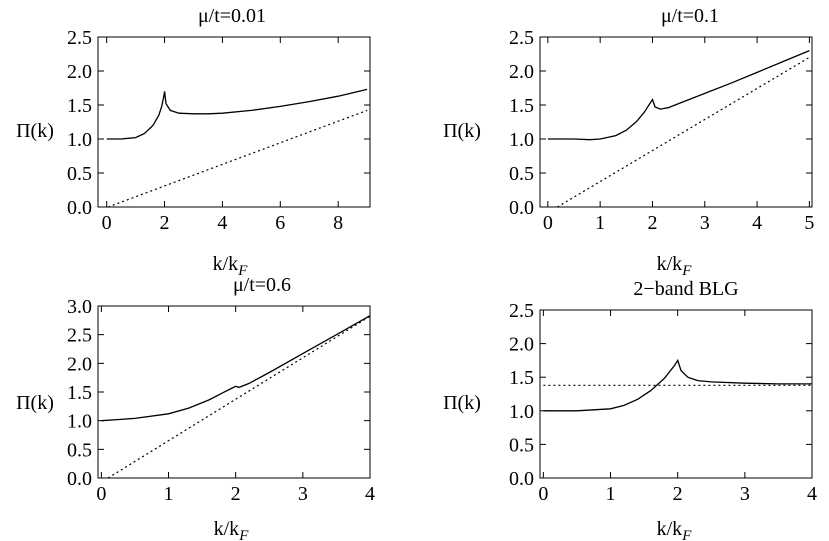 This screenshot has height=541, width=829. Describe the element at coordinates (685, 289) in the screenshot. I see `chart-title: 2−band BLG` at that location.